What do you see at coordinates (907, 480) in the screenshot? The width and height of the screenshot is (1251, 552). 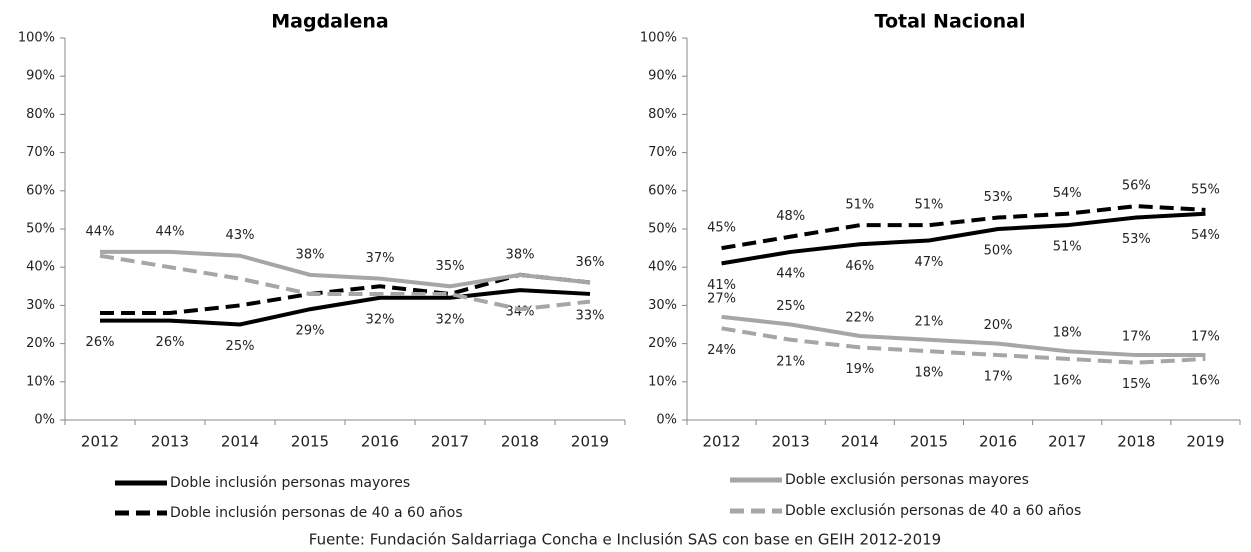 I see `legend-label: Doble exclusión personas mayores` at bounding box center [907, 480].